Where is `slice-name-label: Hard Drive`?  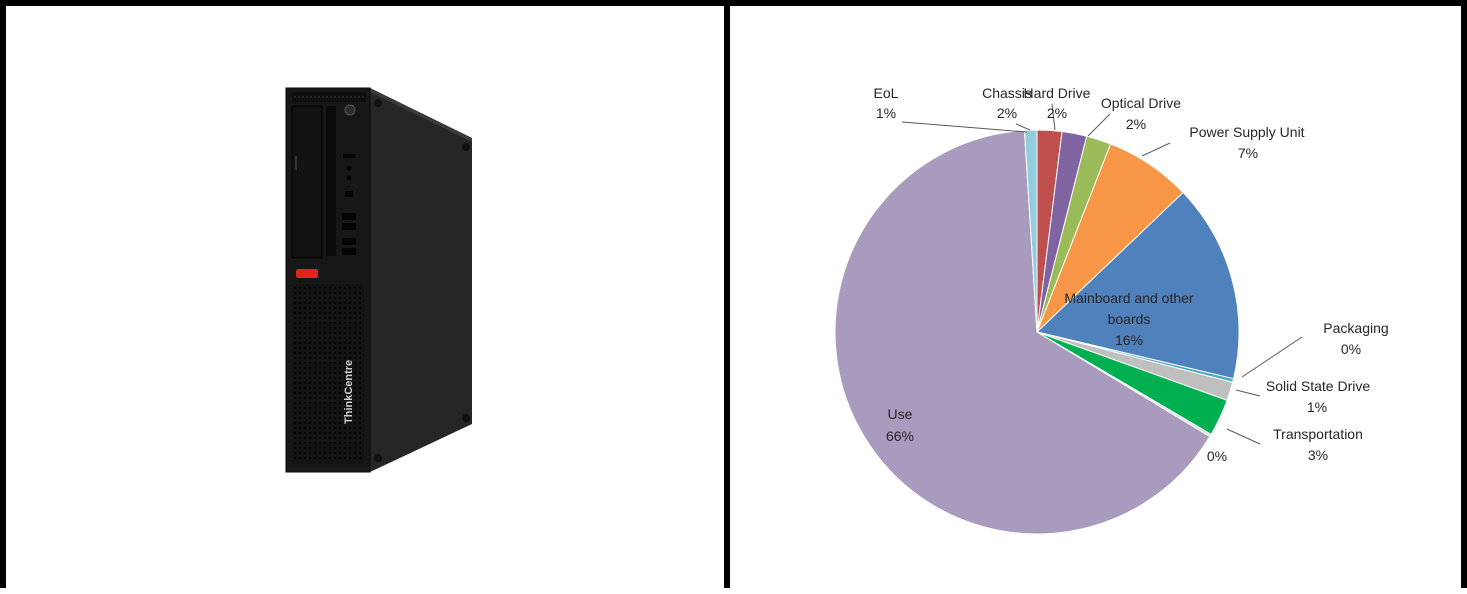 slice-name-label: Hard Drive is located at coordinates (1057, 93).